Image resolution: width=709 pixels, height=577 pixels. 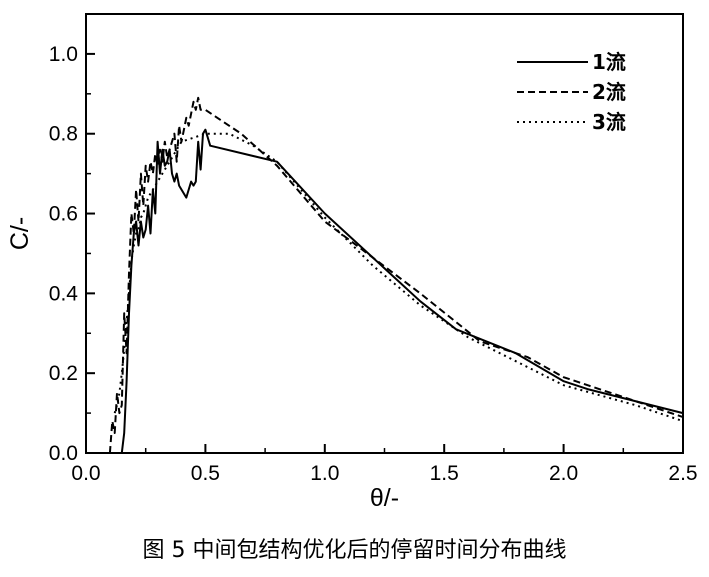 I want to click on x-tick-label: 1.0, so click(x=324, y=473).